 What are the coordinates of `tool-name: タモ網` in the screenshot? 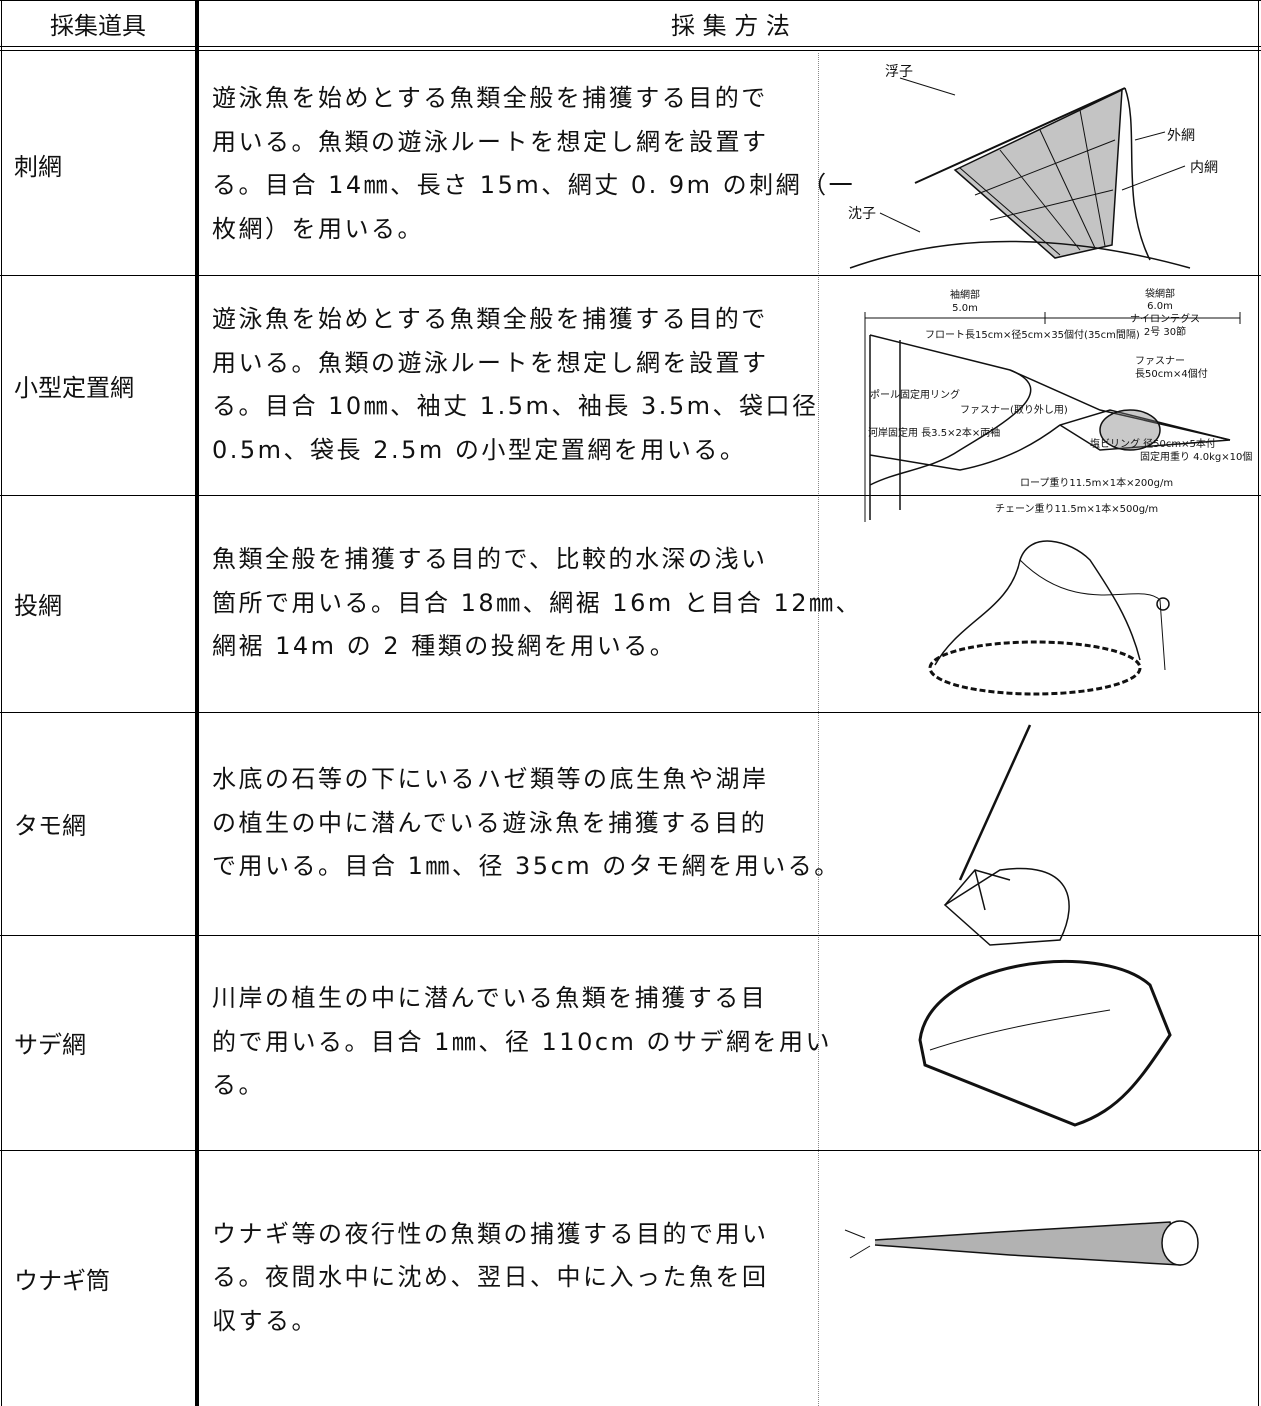 It's located at (50, 826).